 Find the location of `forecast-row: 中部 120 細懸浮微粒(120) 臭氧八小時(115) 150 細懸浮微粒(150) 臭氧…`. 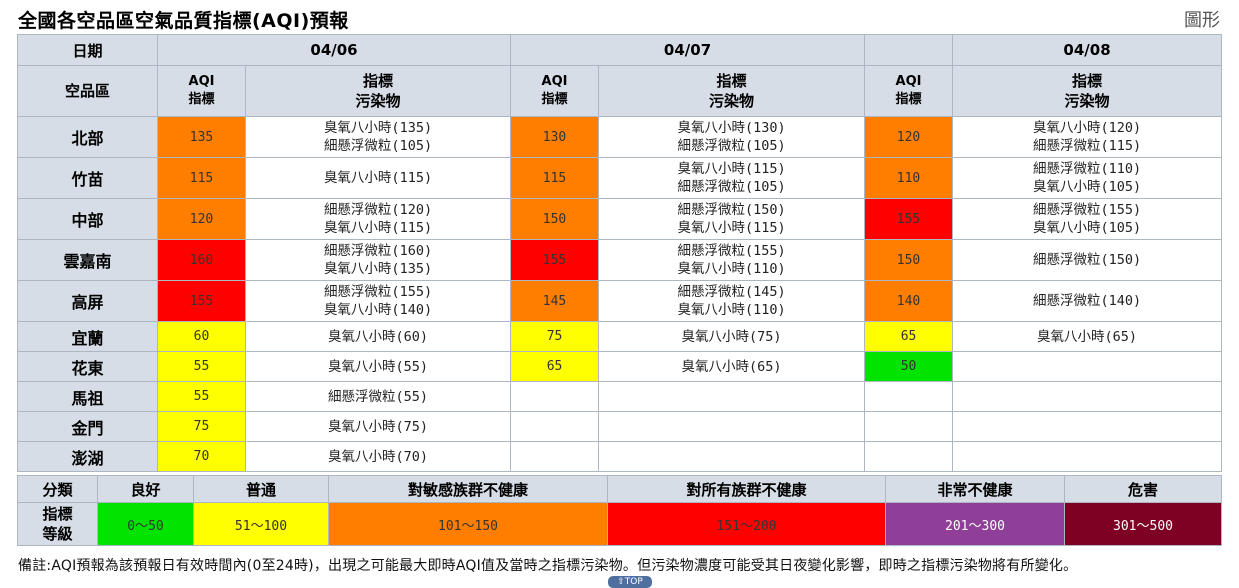

forecast-row: 中部 120 細懸浮微粒(120) 臭氧八小時(115) 150 細懸浮微粒(150) 臭氧… is located at coordinates (620, 219).